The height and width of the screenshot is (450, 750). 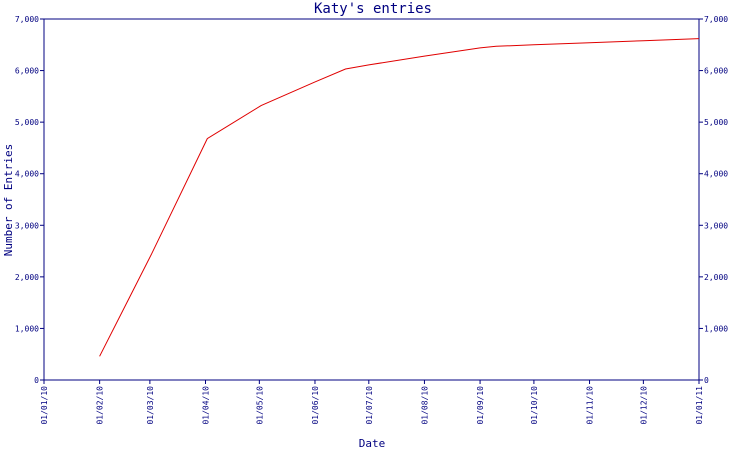 I want to click on y-tick-label-left: 1,000, so click(x=27, y=328).